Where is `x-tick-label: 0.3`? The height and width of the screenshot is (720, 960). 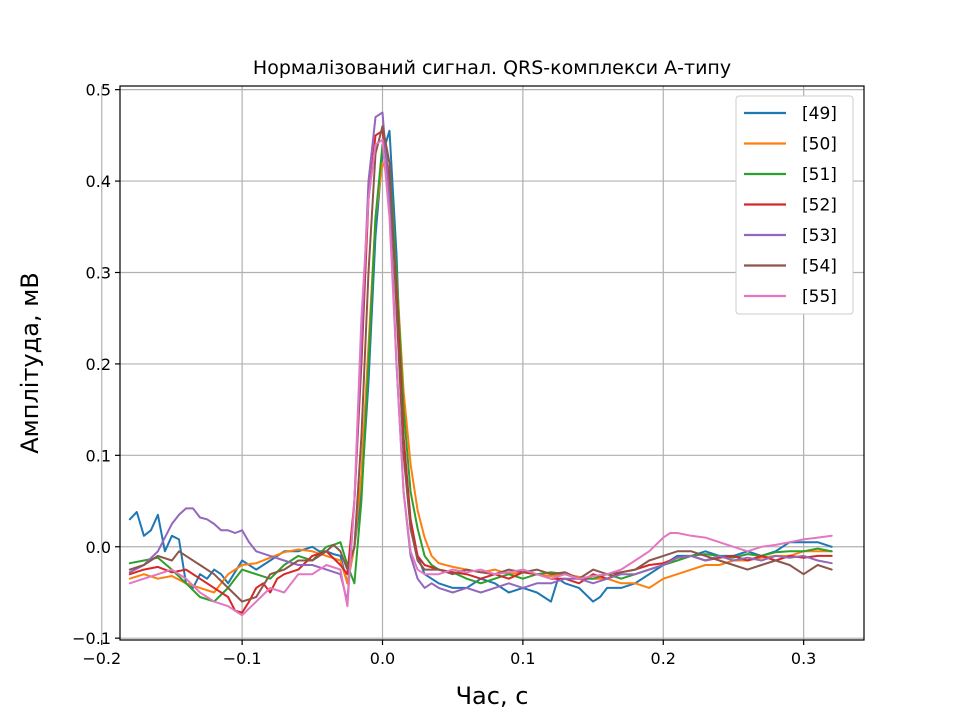 x-tick-label: 0.3 is located at coordinates (803, 658).